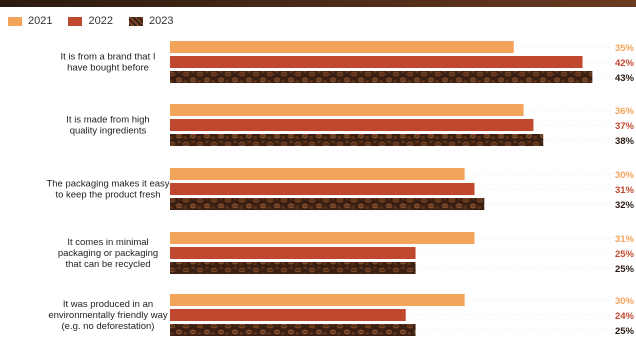 The height and width of the screenshot is (340, 636). Describe the element at coordinates (108, 304) in the screenshot. I see `category-label-line: It was produced in an` at that location.